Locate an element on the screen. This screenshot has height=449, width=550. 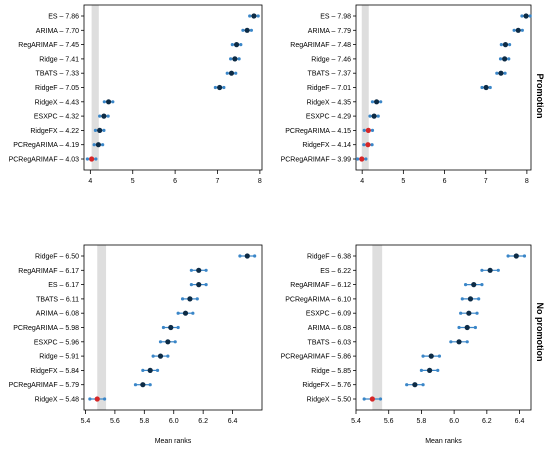
y-tick-label: Ridge – 7.46 is located at coordinates (331, 59).